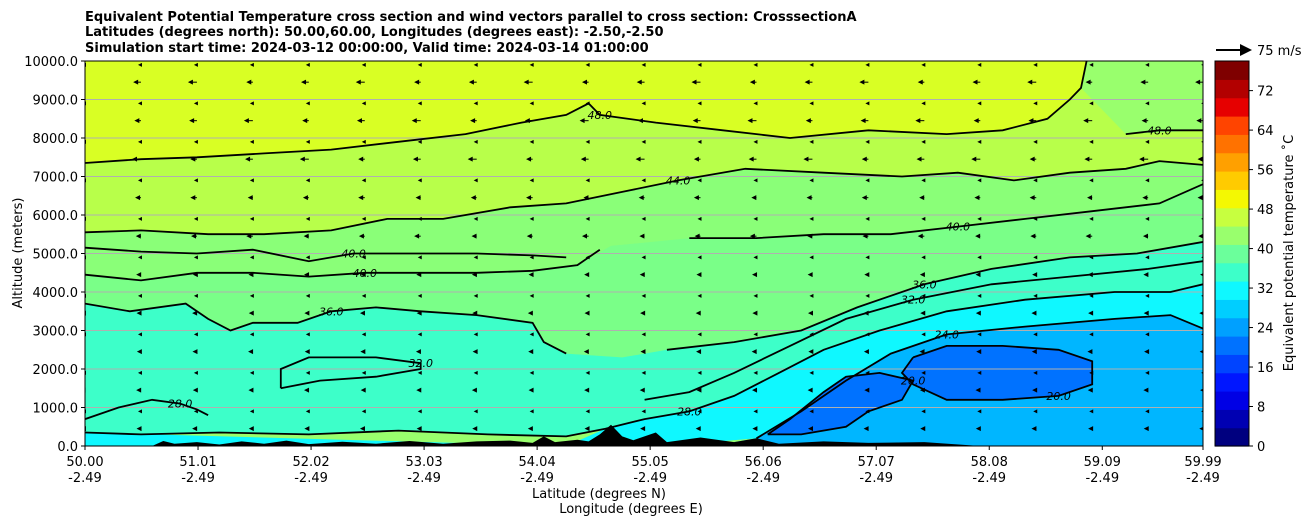 This screenshot has width=1308, height=526. What do you see at coordinates (56, 139) in the screenshot?
I see `y-tick-label: 8000.0` at bounding box center [56, 139].